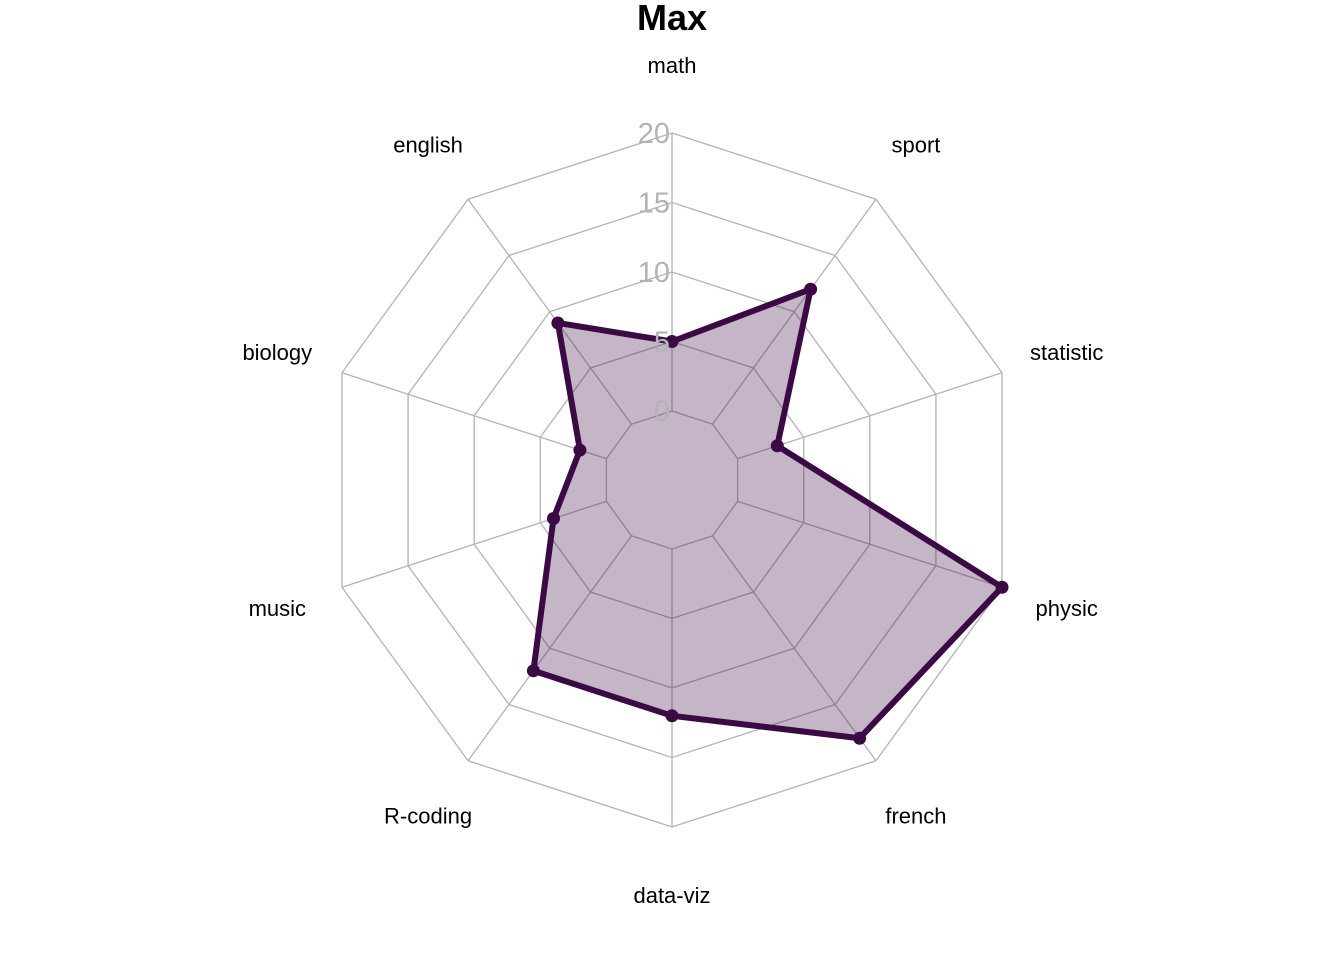  What do you see at coordinates (672, 716) in the screenshot?
I see `data-point-data-viz` at bounding box center [672, 716].